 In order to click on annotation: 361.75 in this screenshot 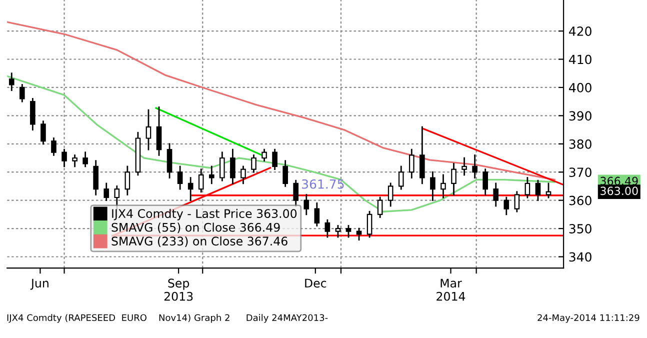, I will do `click(323, 184)`.